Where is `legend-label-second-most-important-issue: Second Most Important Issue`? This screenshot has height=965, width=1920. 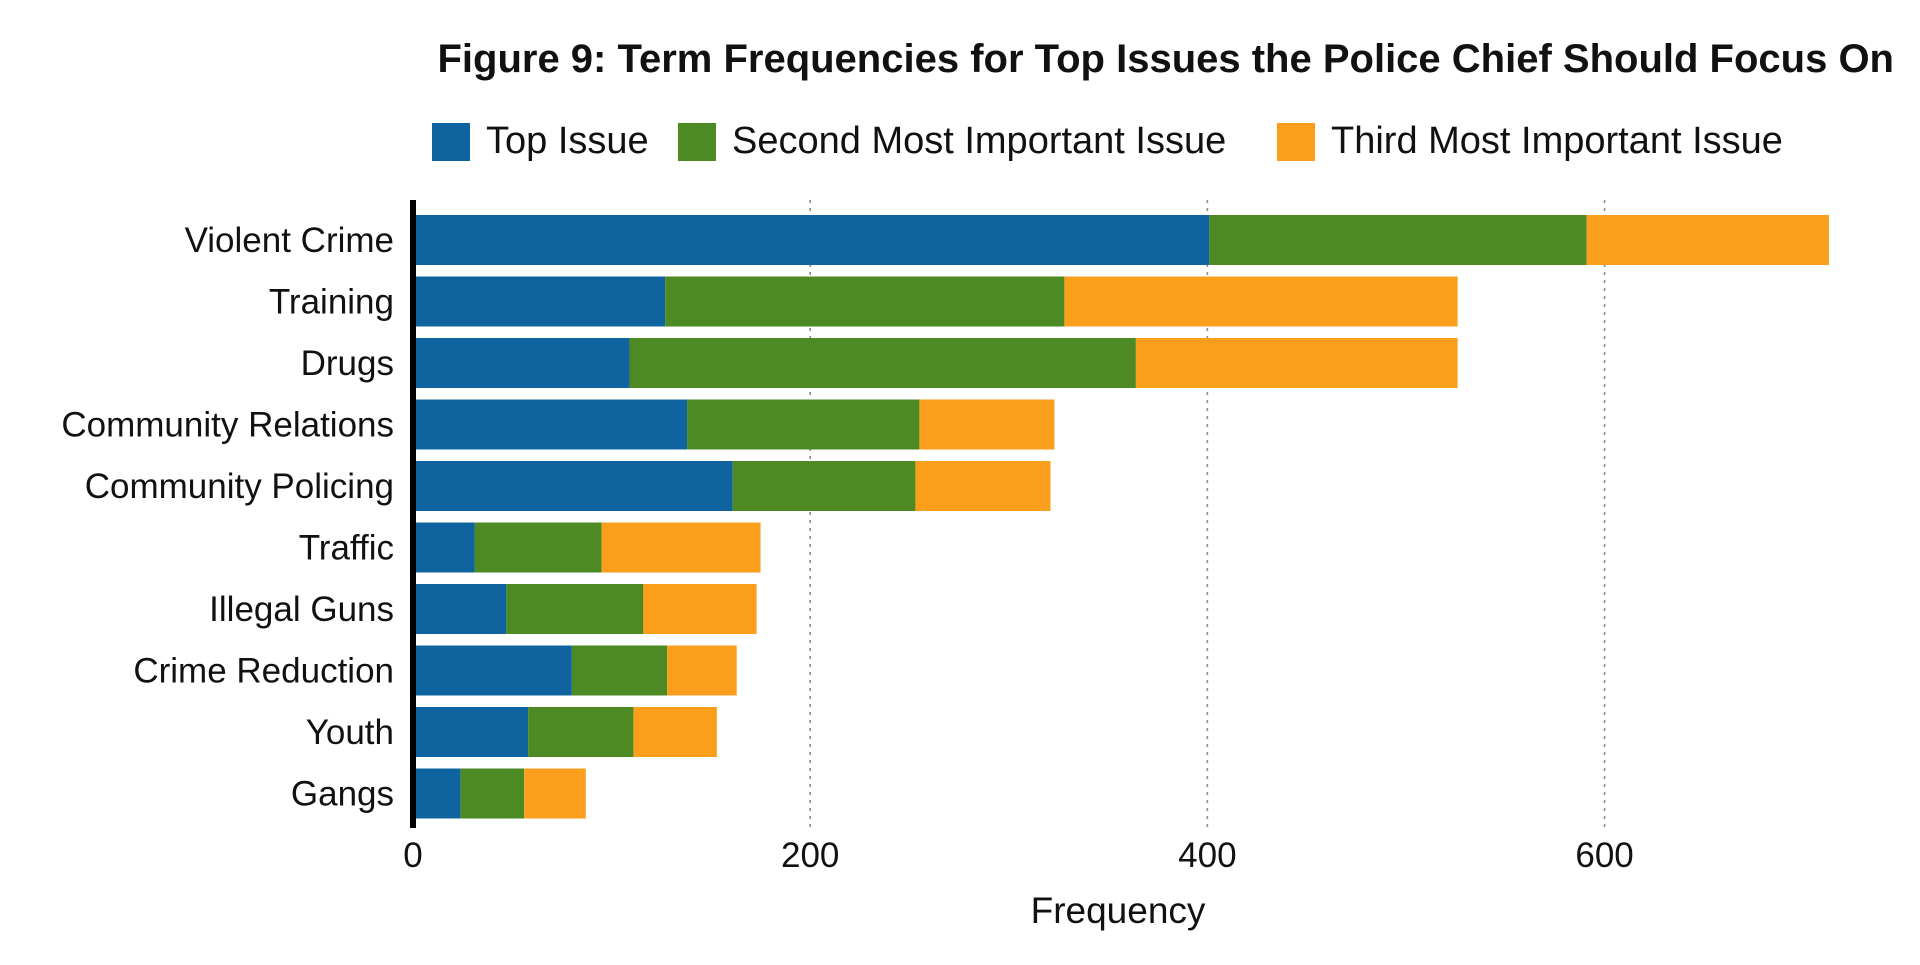 legend-label-second-most-important-issue: Second Most Important Issue is located at coordinates (979, 141).